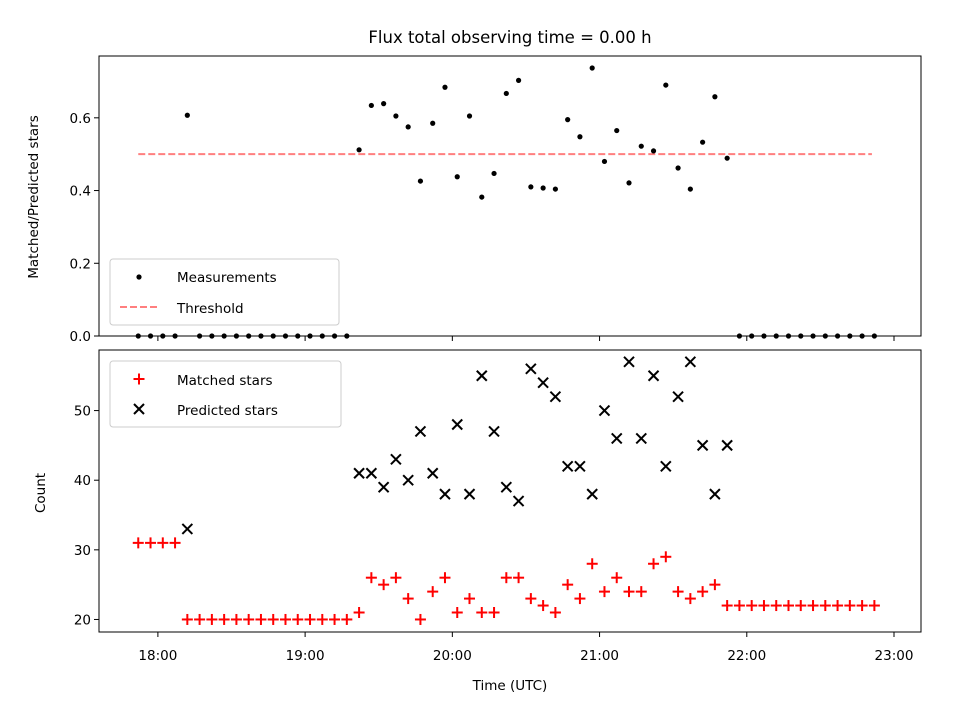  Describe the element at coordinates (157, 656) in the screenshot. I see `bottom-xtick-label: 18:00` at that location.